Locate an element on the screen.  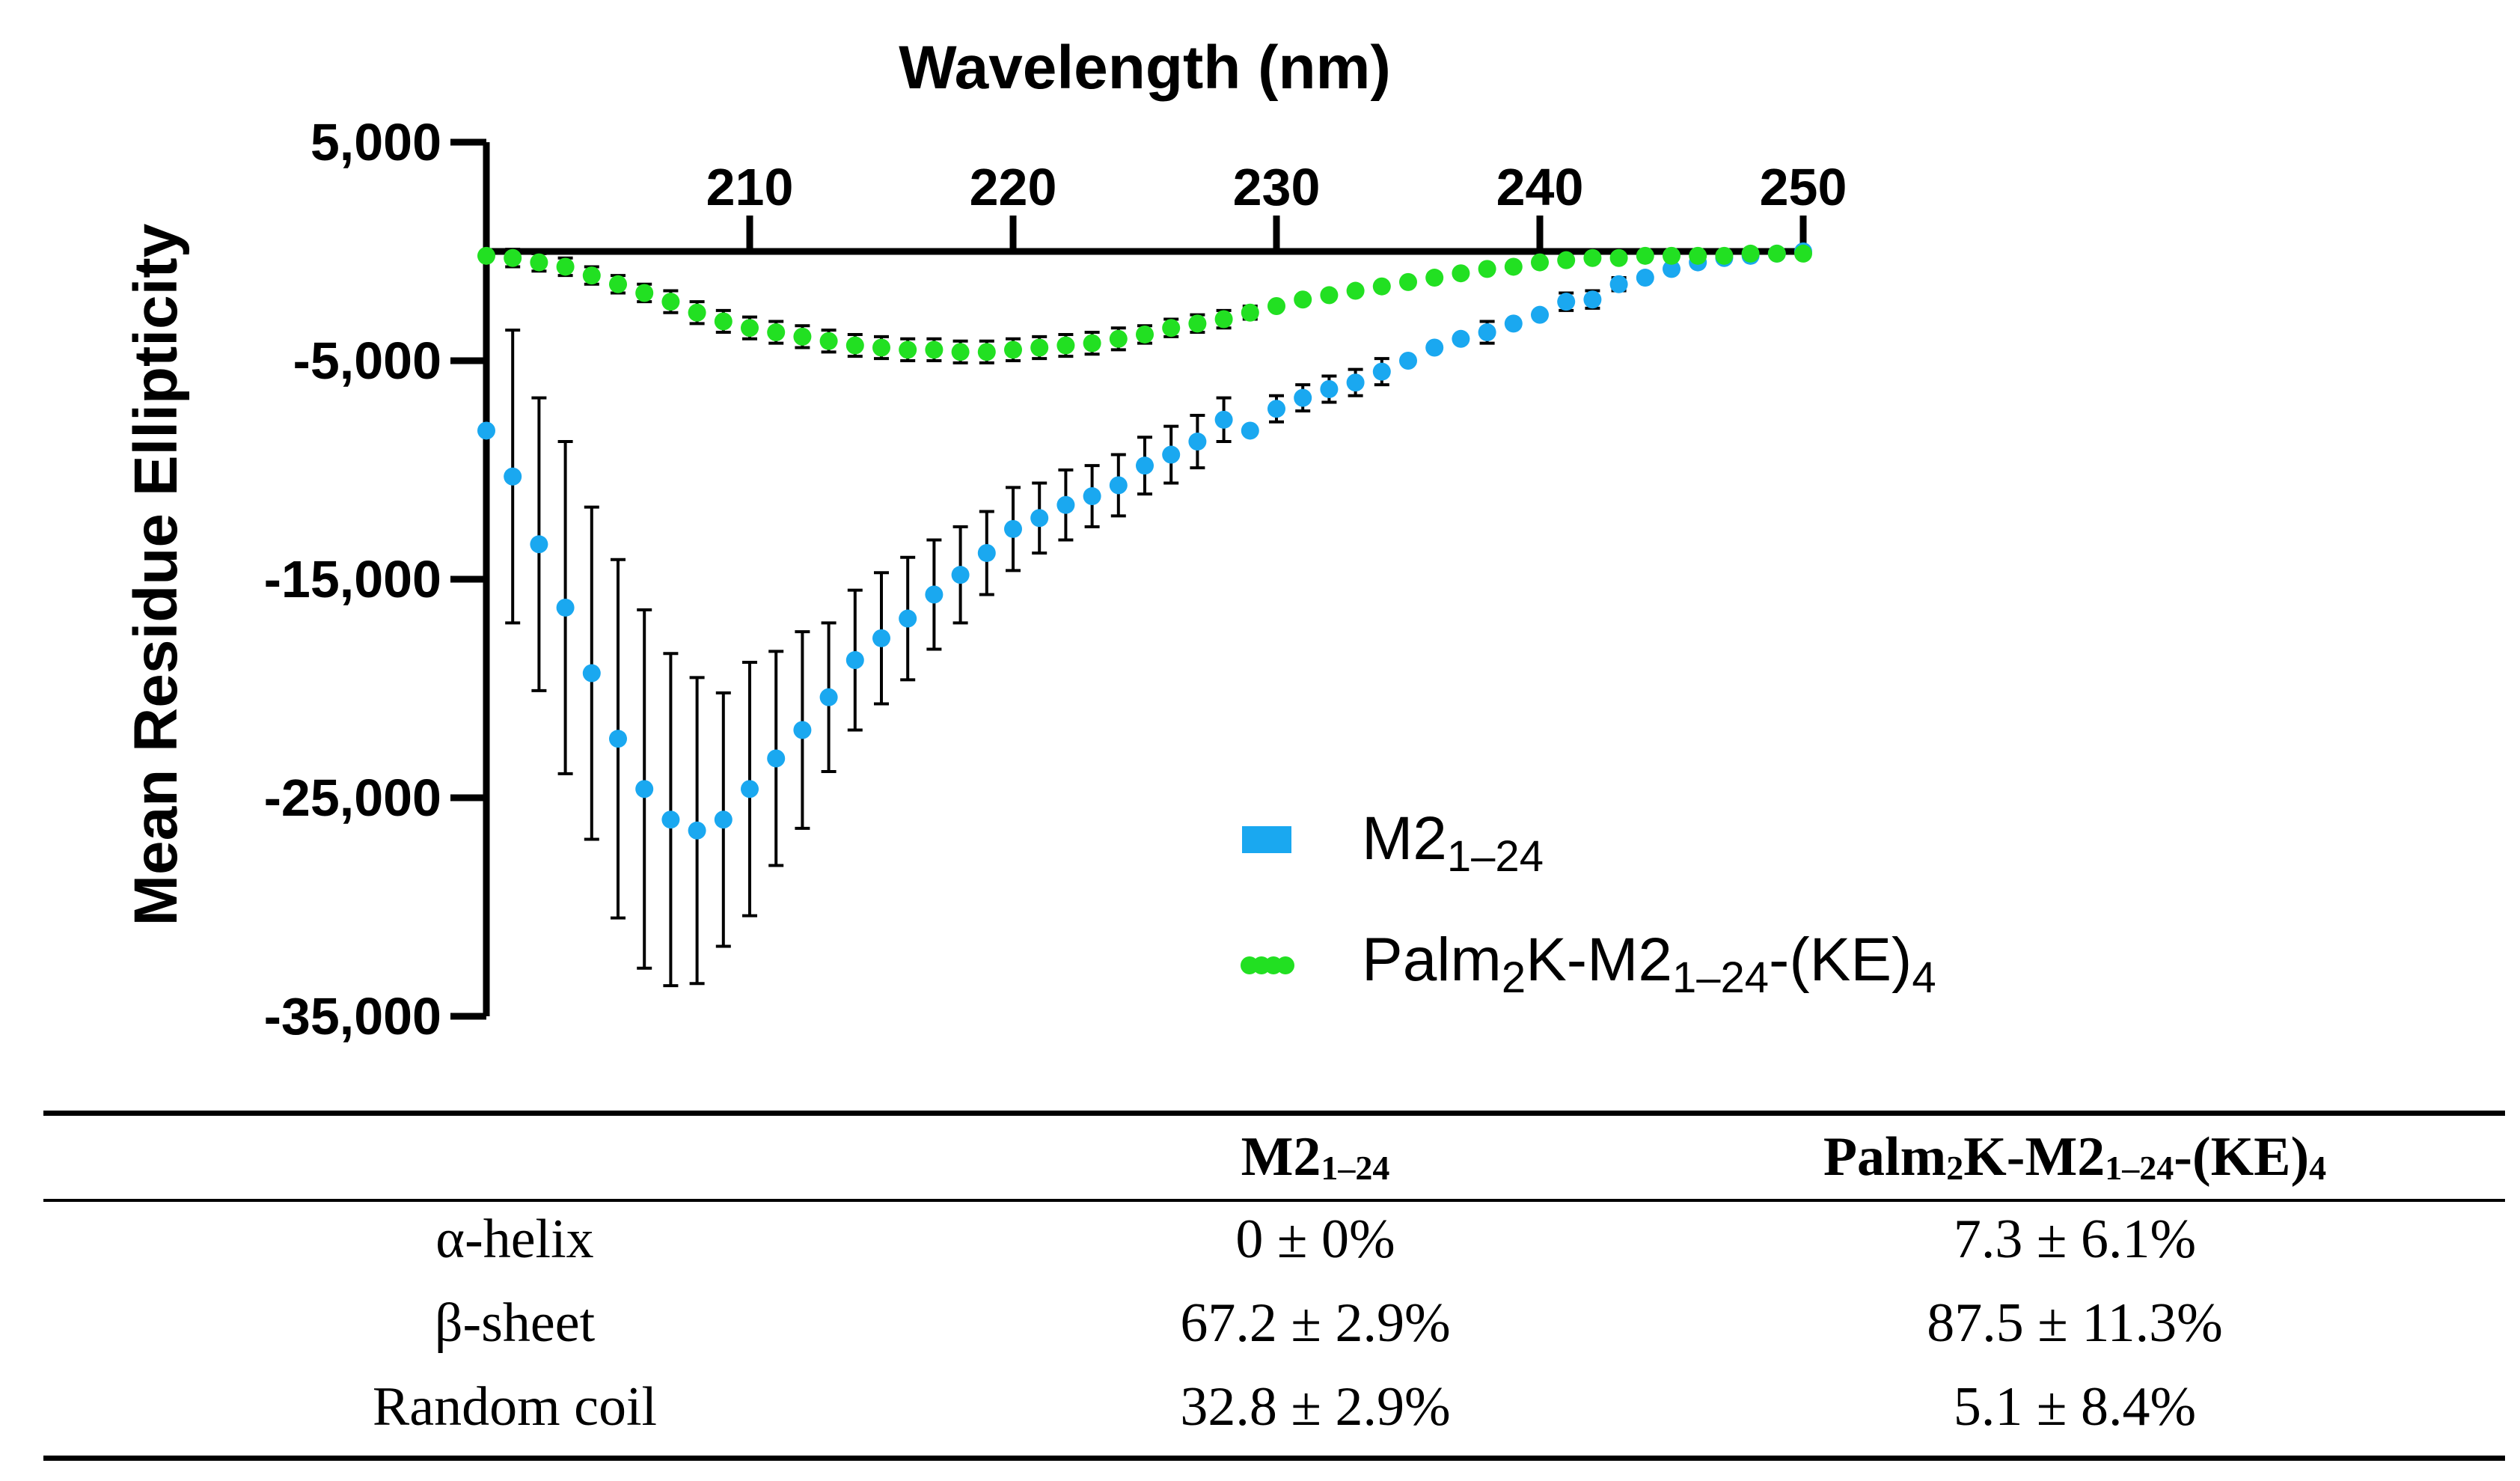
x-tick-label: 210 is located at coordinates (750, 187).